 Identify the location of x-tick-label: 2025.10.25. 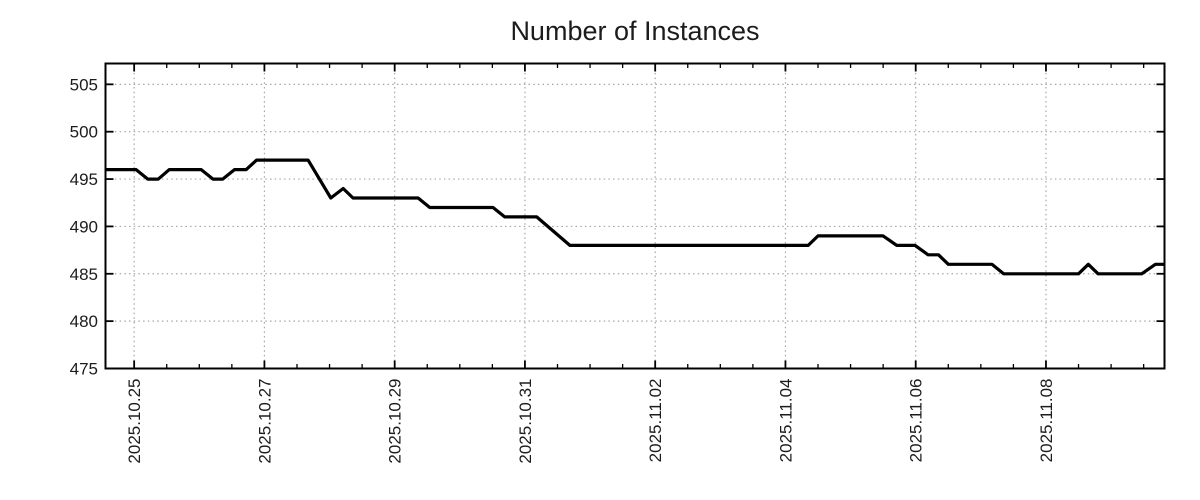
(134, 421).